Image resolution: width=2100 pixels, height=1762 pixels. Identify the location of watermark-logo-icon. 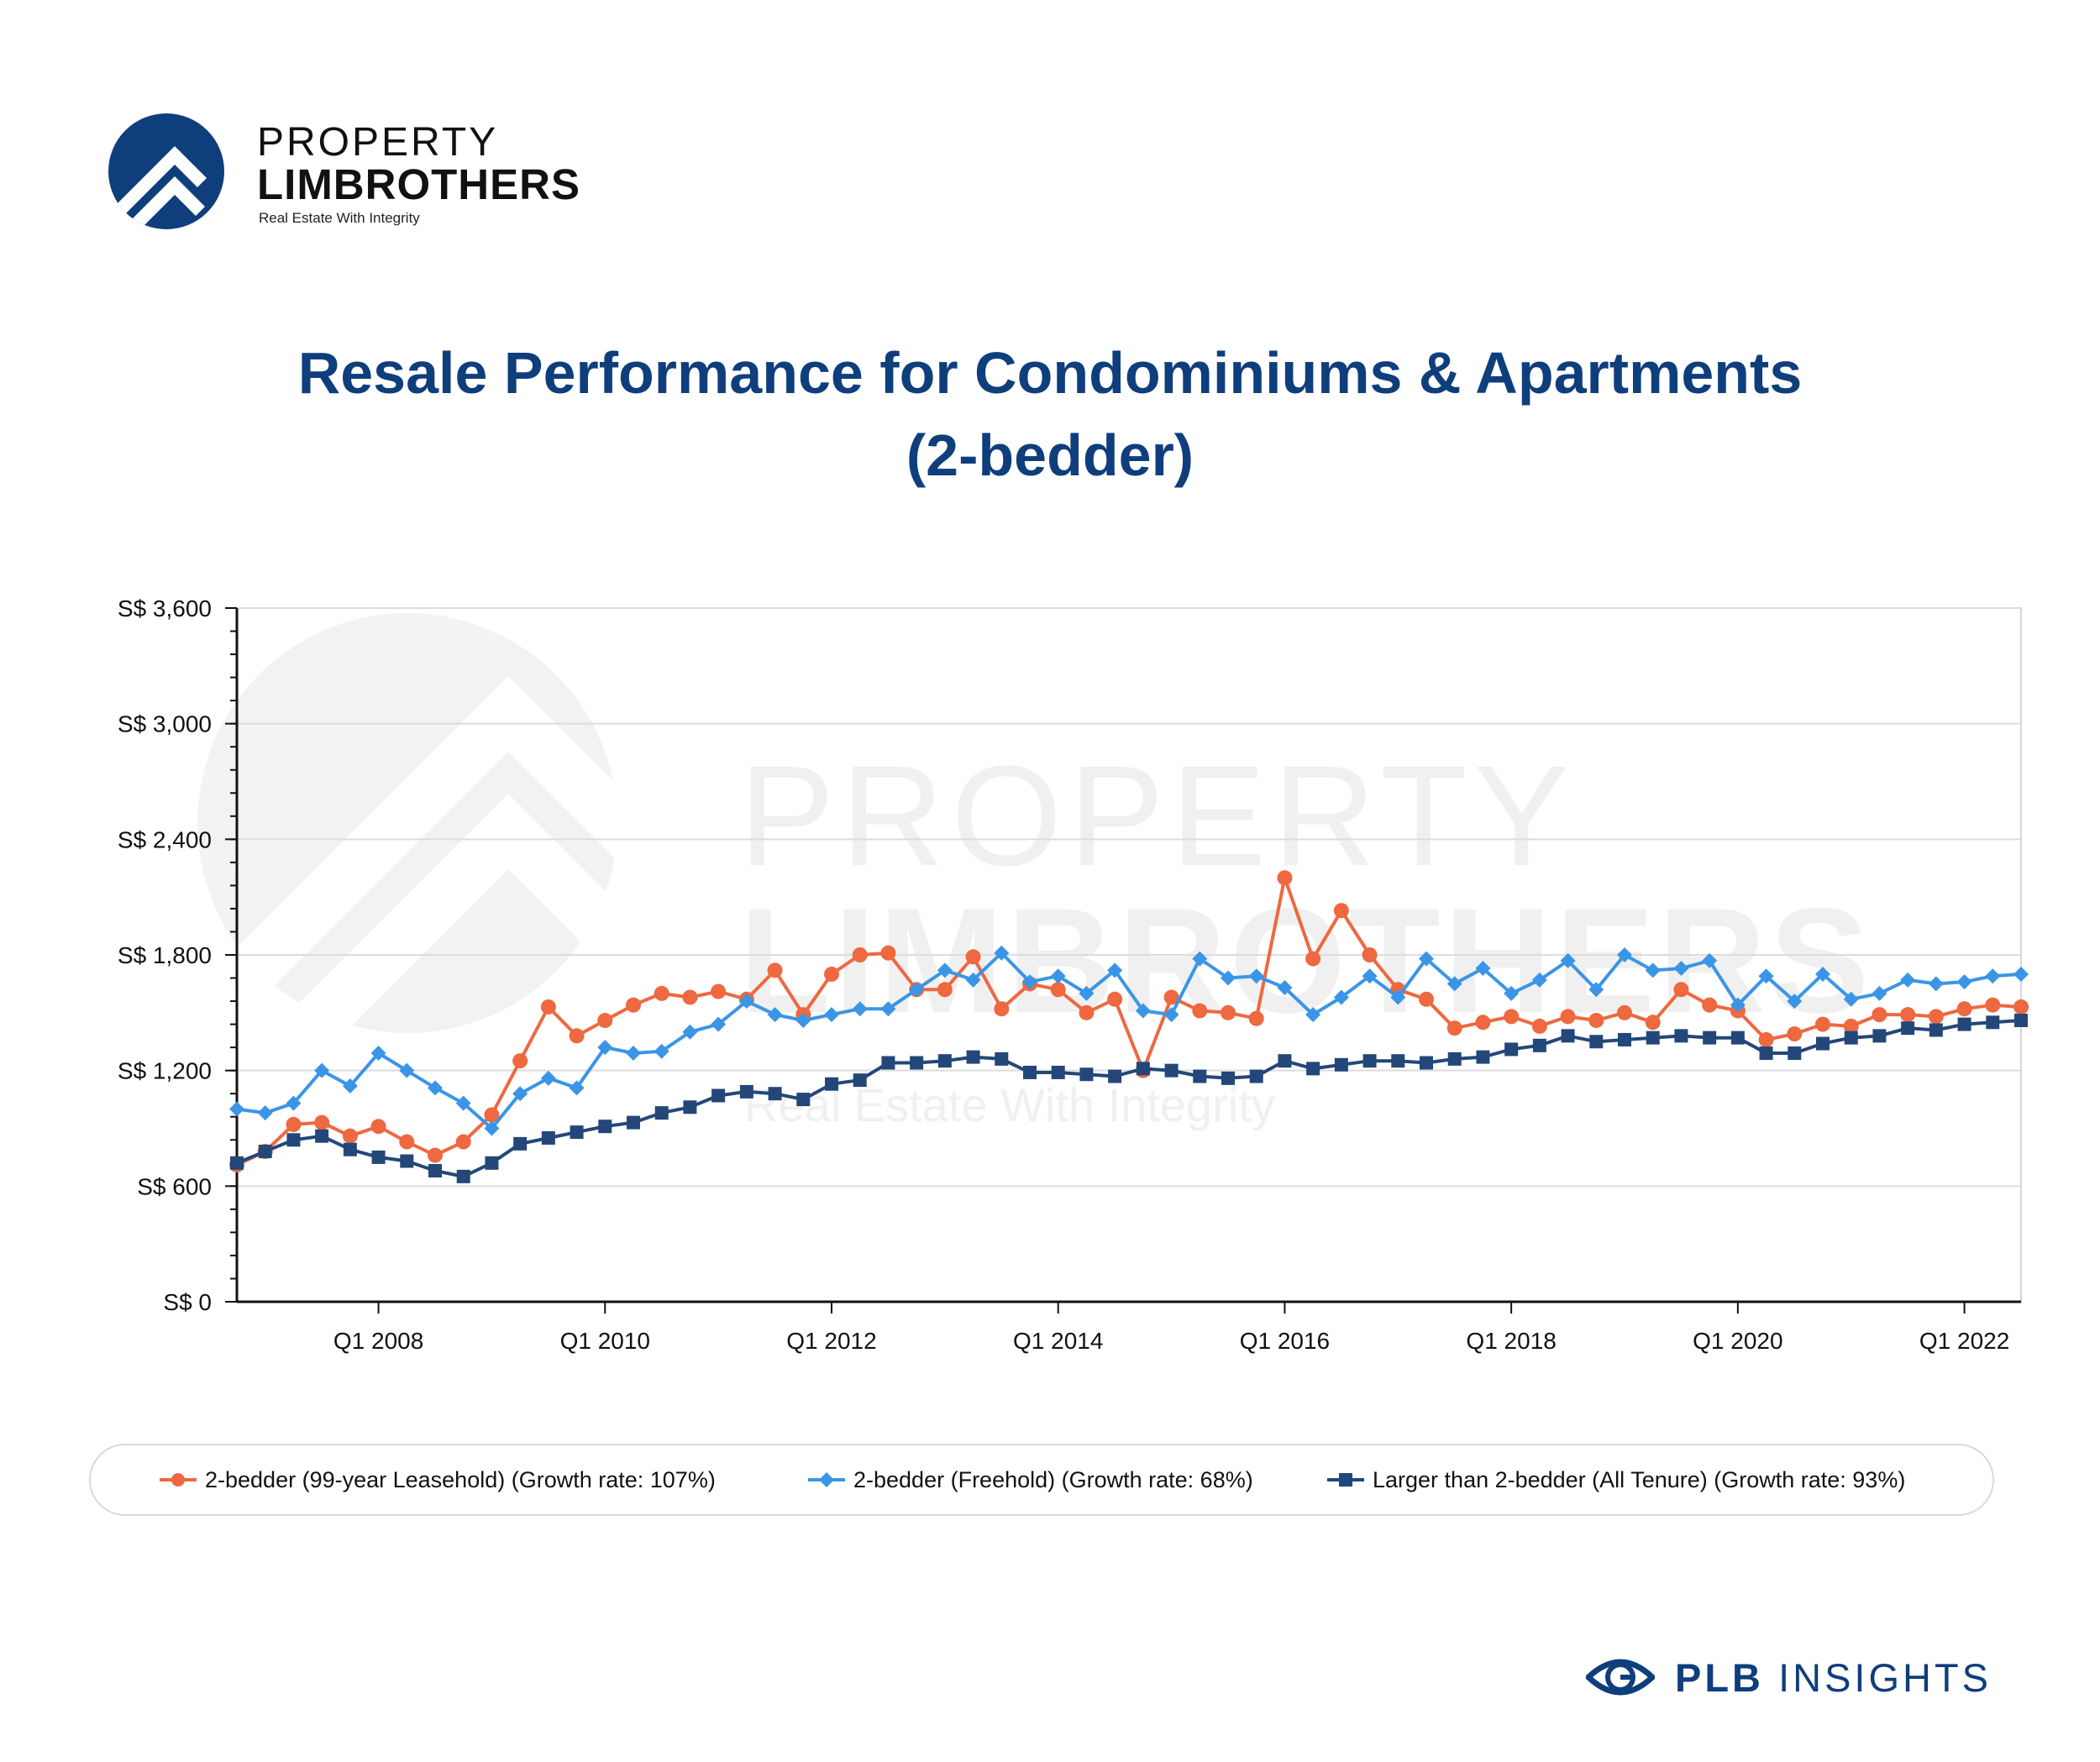
(426, 837).